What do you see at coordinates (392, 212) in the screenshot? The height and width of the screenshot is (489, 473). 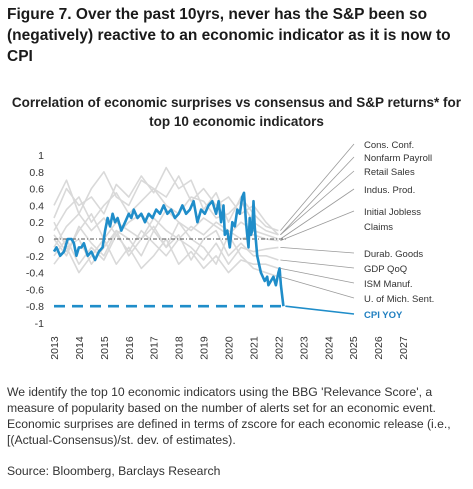 I see `series-label-initial-jobless-claims: Initial Jobless` at bounding box center [392, 212].